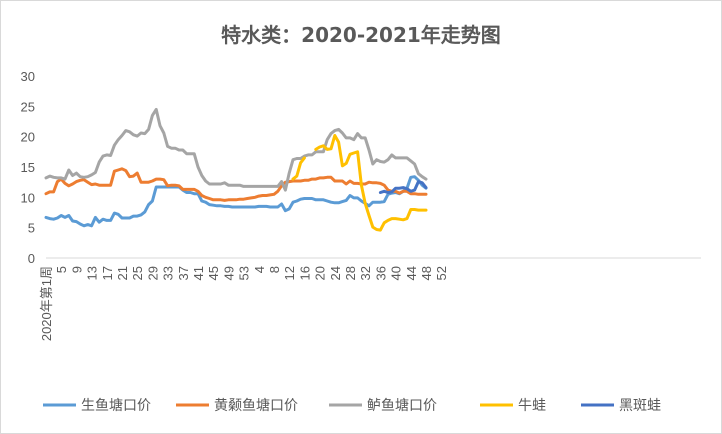 The width and height of the screenshot is (722, 434). What do you see at coordinates (28, 167) in the screenshot?
I see `y-tick-label: 15` at bounding box center [28, 167].